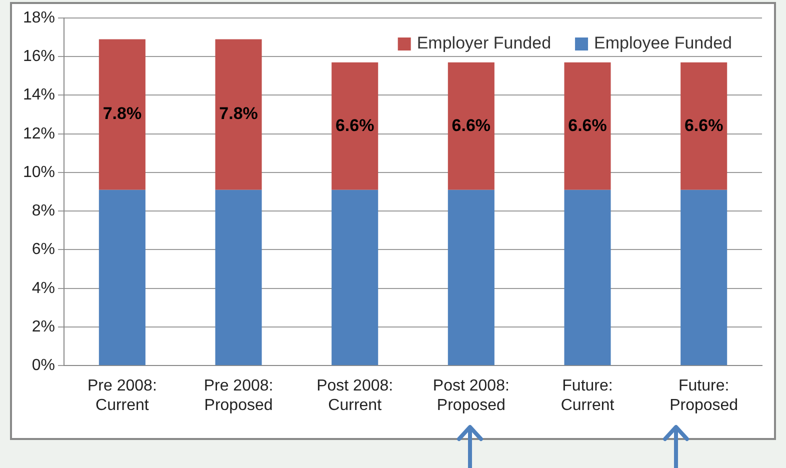  Describe the element at coordinates (44, 327) in the screenshot. I see `y-tick-label: 2%` at that location.